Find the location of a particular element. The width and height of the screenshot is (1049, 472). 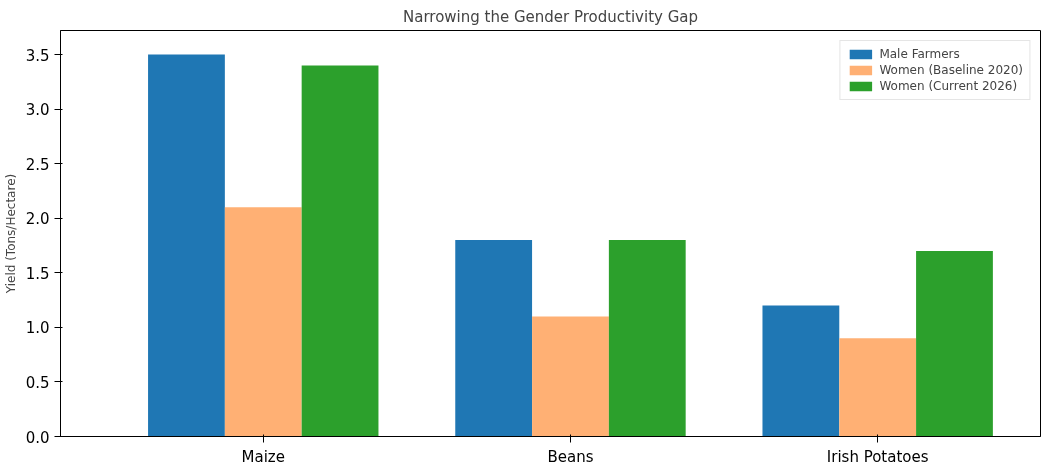

y-tick-label: 3.0 is located at coordinates (37, 110).